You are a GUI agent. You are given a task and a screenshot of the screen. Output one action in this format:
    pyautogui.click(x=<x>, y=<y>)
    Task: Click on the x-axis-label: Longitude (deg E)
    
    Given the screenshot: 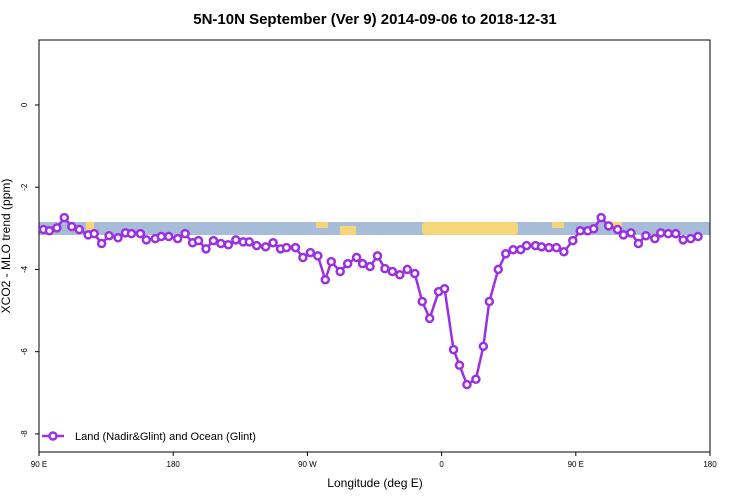 What is the action you would take?
    pyautogui.click(x=374, y=483)
    